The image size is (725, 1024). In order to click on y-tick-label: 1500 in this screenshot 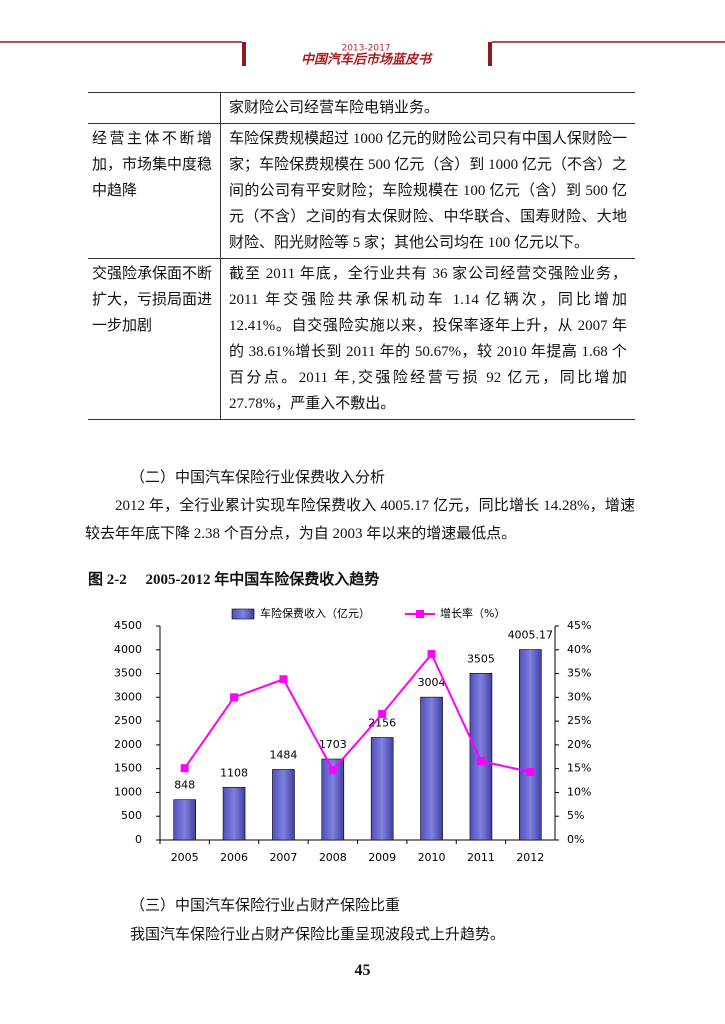, I will do `click(128, 768)`.